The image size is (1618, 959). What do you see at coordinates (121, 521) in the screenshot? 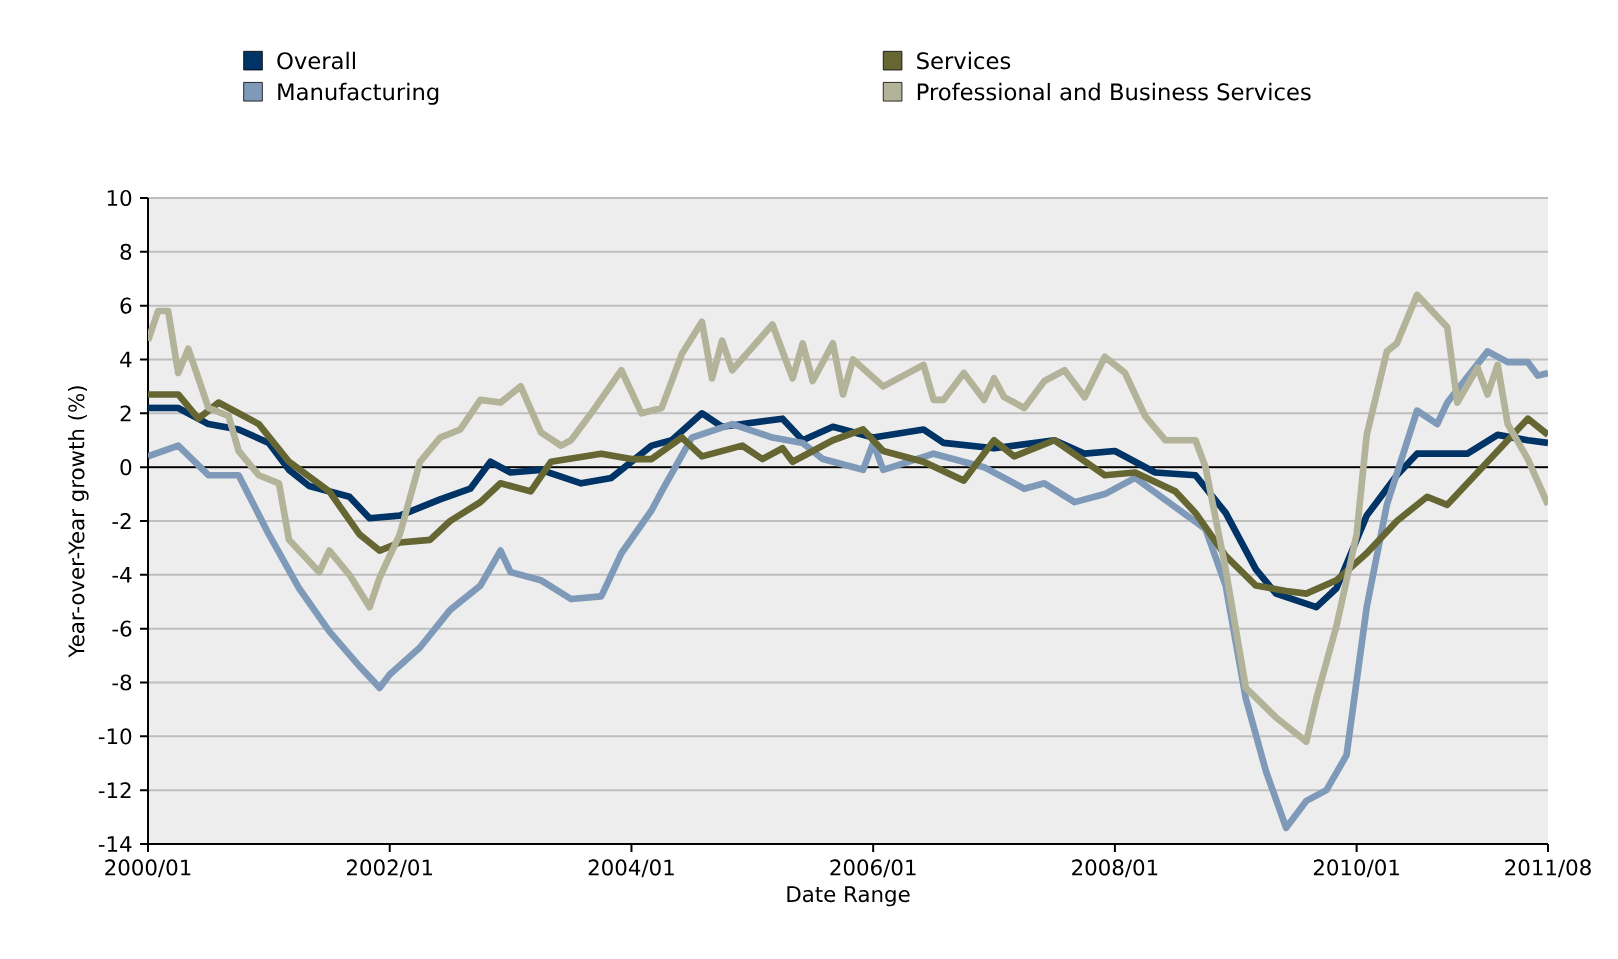
I see `y-tick-label: -2` at bounding box center [121, 521].